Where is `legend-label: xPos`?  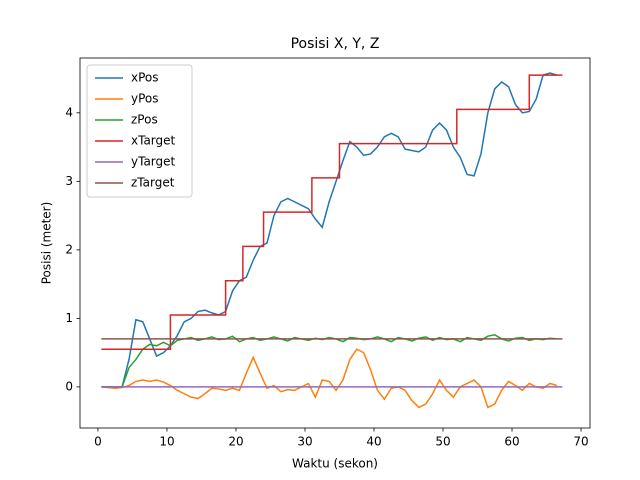
legend-label: xPos is located at coordinates (145, 78).